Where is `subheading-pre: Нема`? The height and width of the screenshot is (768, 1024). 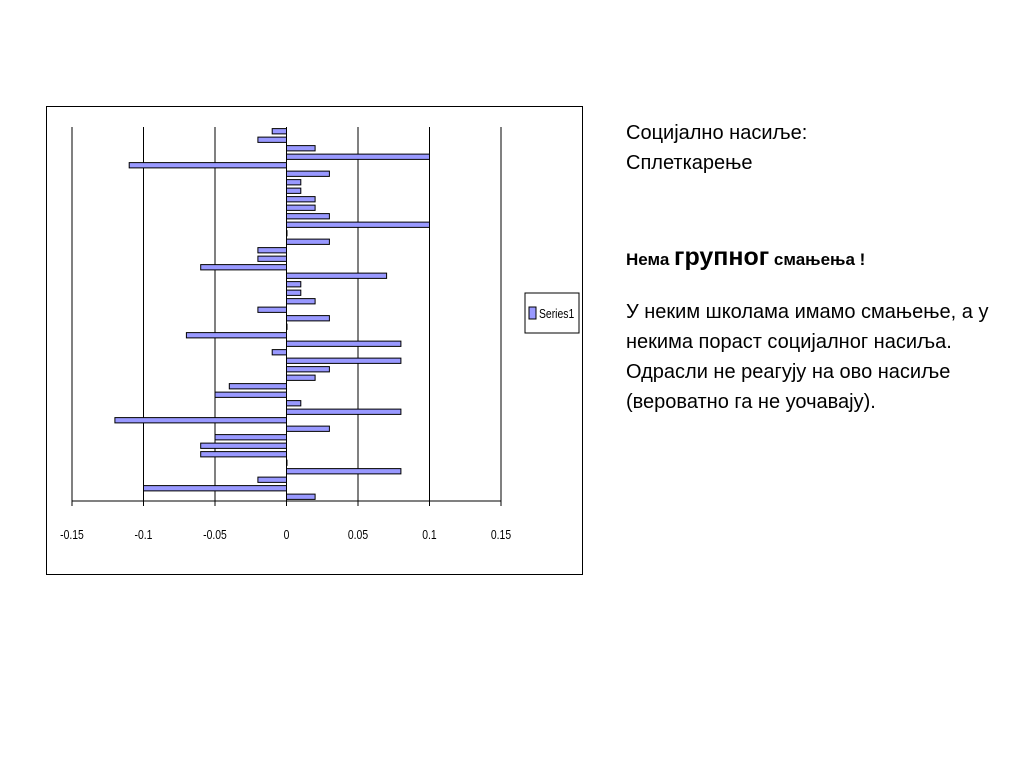
subheading-pre: Нема is located at coordinates (650, 259).